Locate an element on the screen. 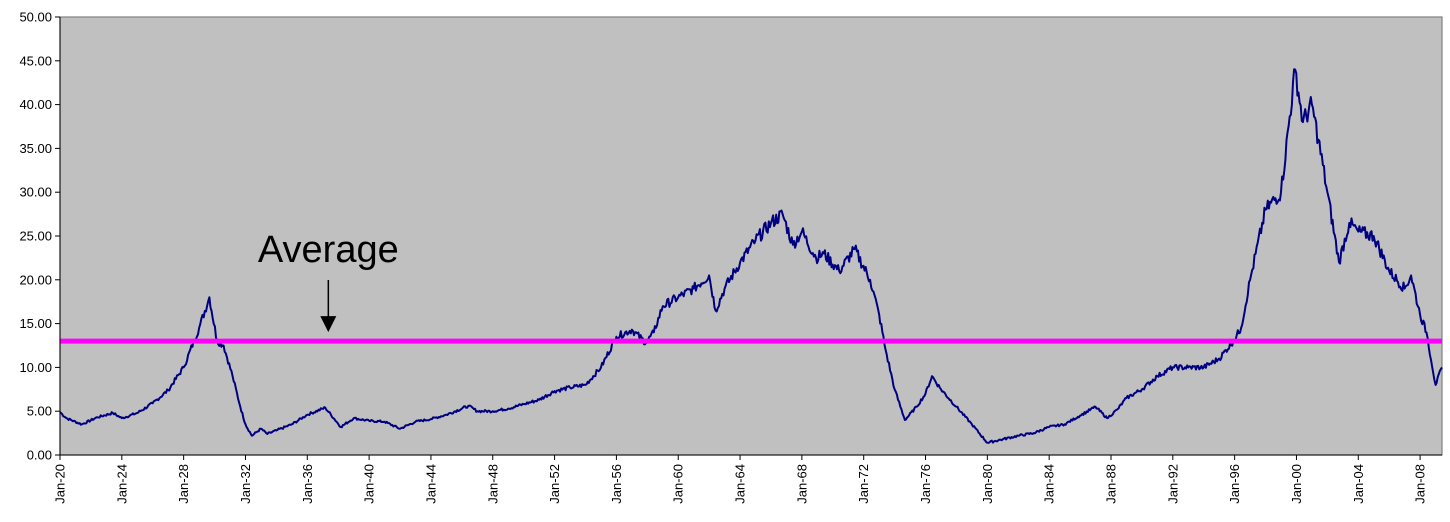  y-tick-label: 45.00 is located at coordinates (35, 60).